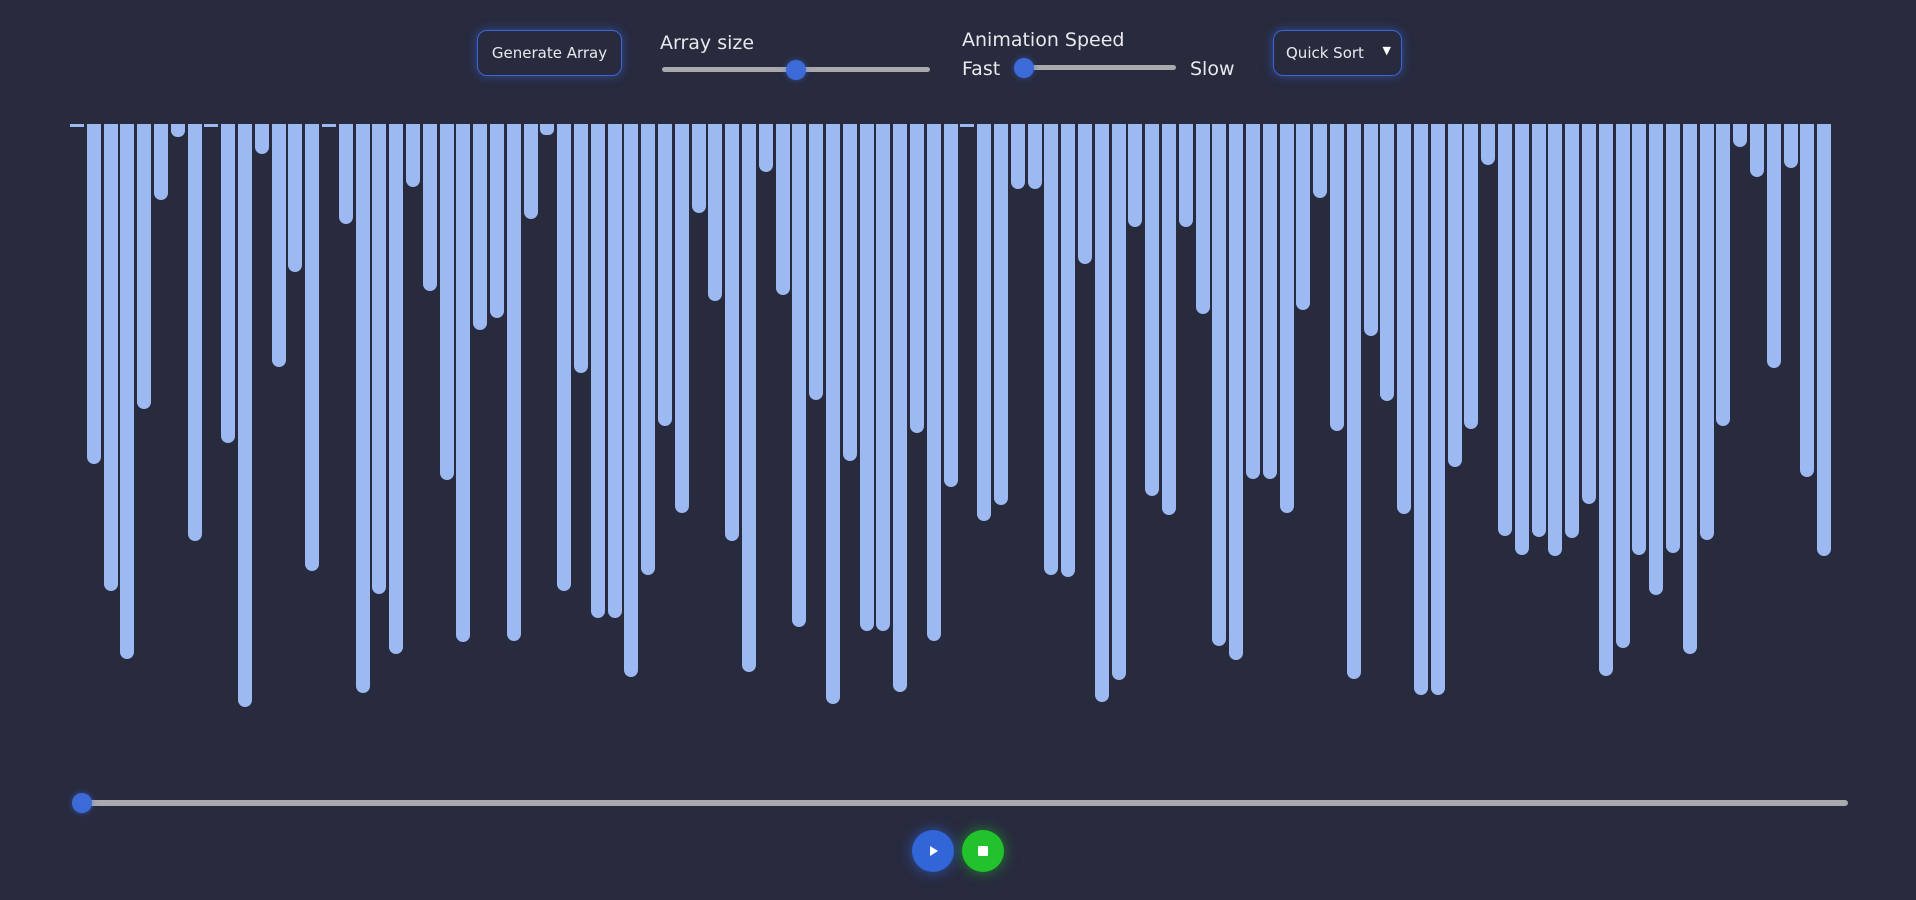 The height and width of the screenshot is (900, 1916). I want to click on speed-slow-label: Slow, so click(1212, 69).